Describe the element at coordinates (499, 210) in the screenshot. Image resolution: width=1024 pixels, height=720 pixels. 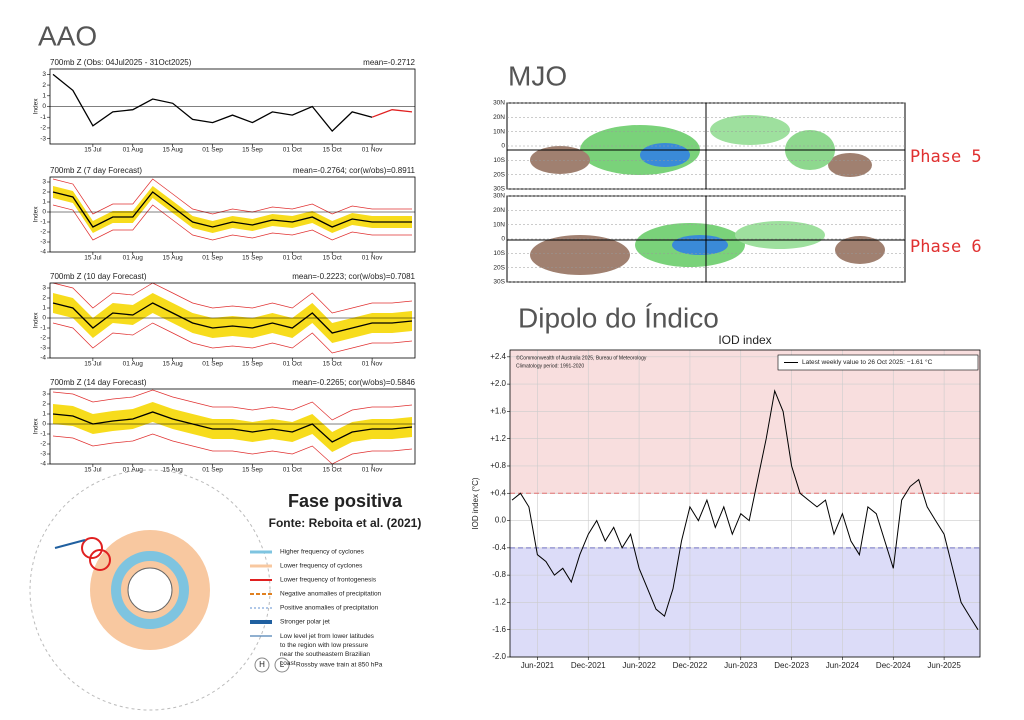
I see `lat-label: 20N` at that location.